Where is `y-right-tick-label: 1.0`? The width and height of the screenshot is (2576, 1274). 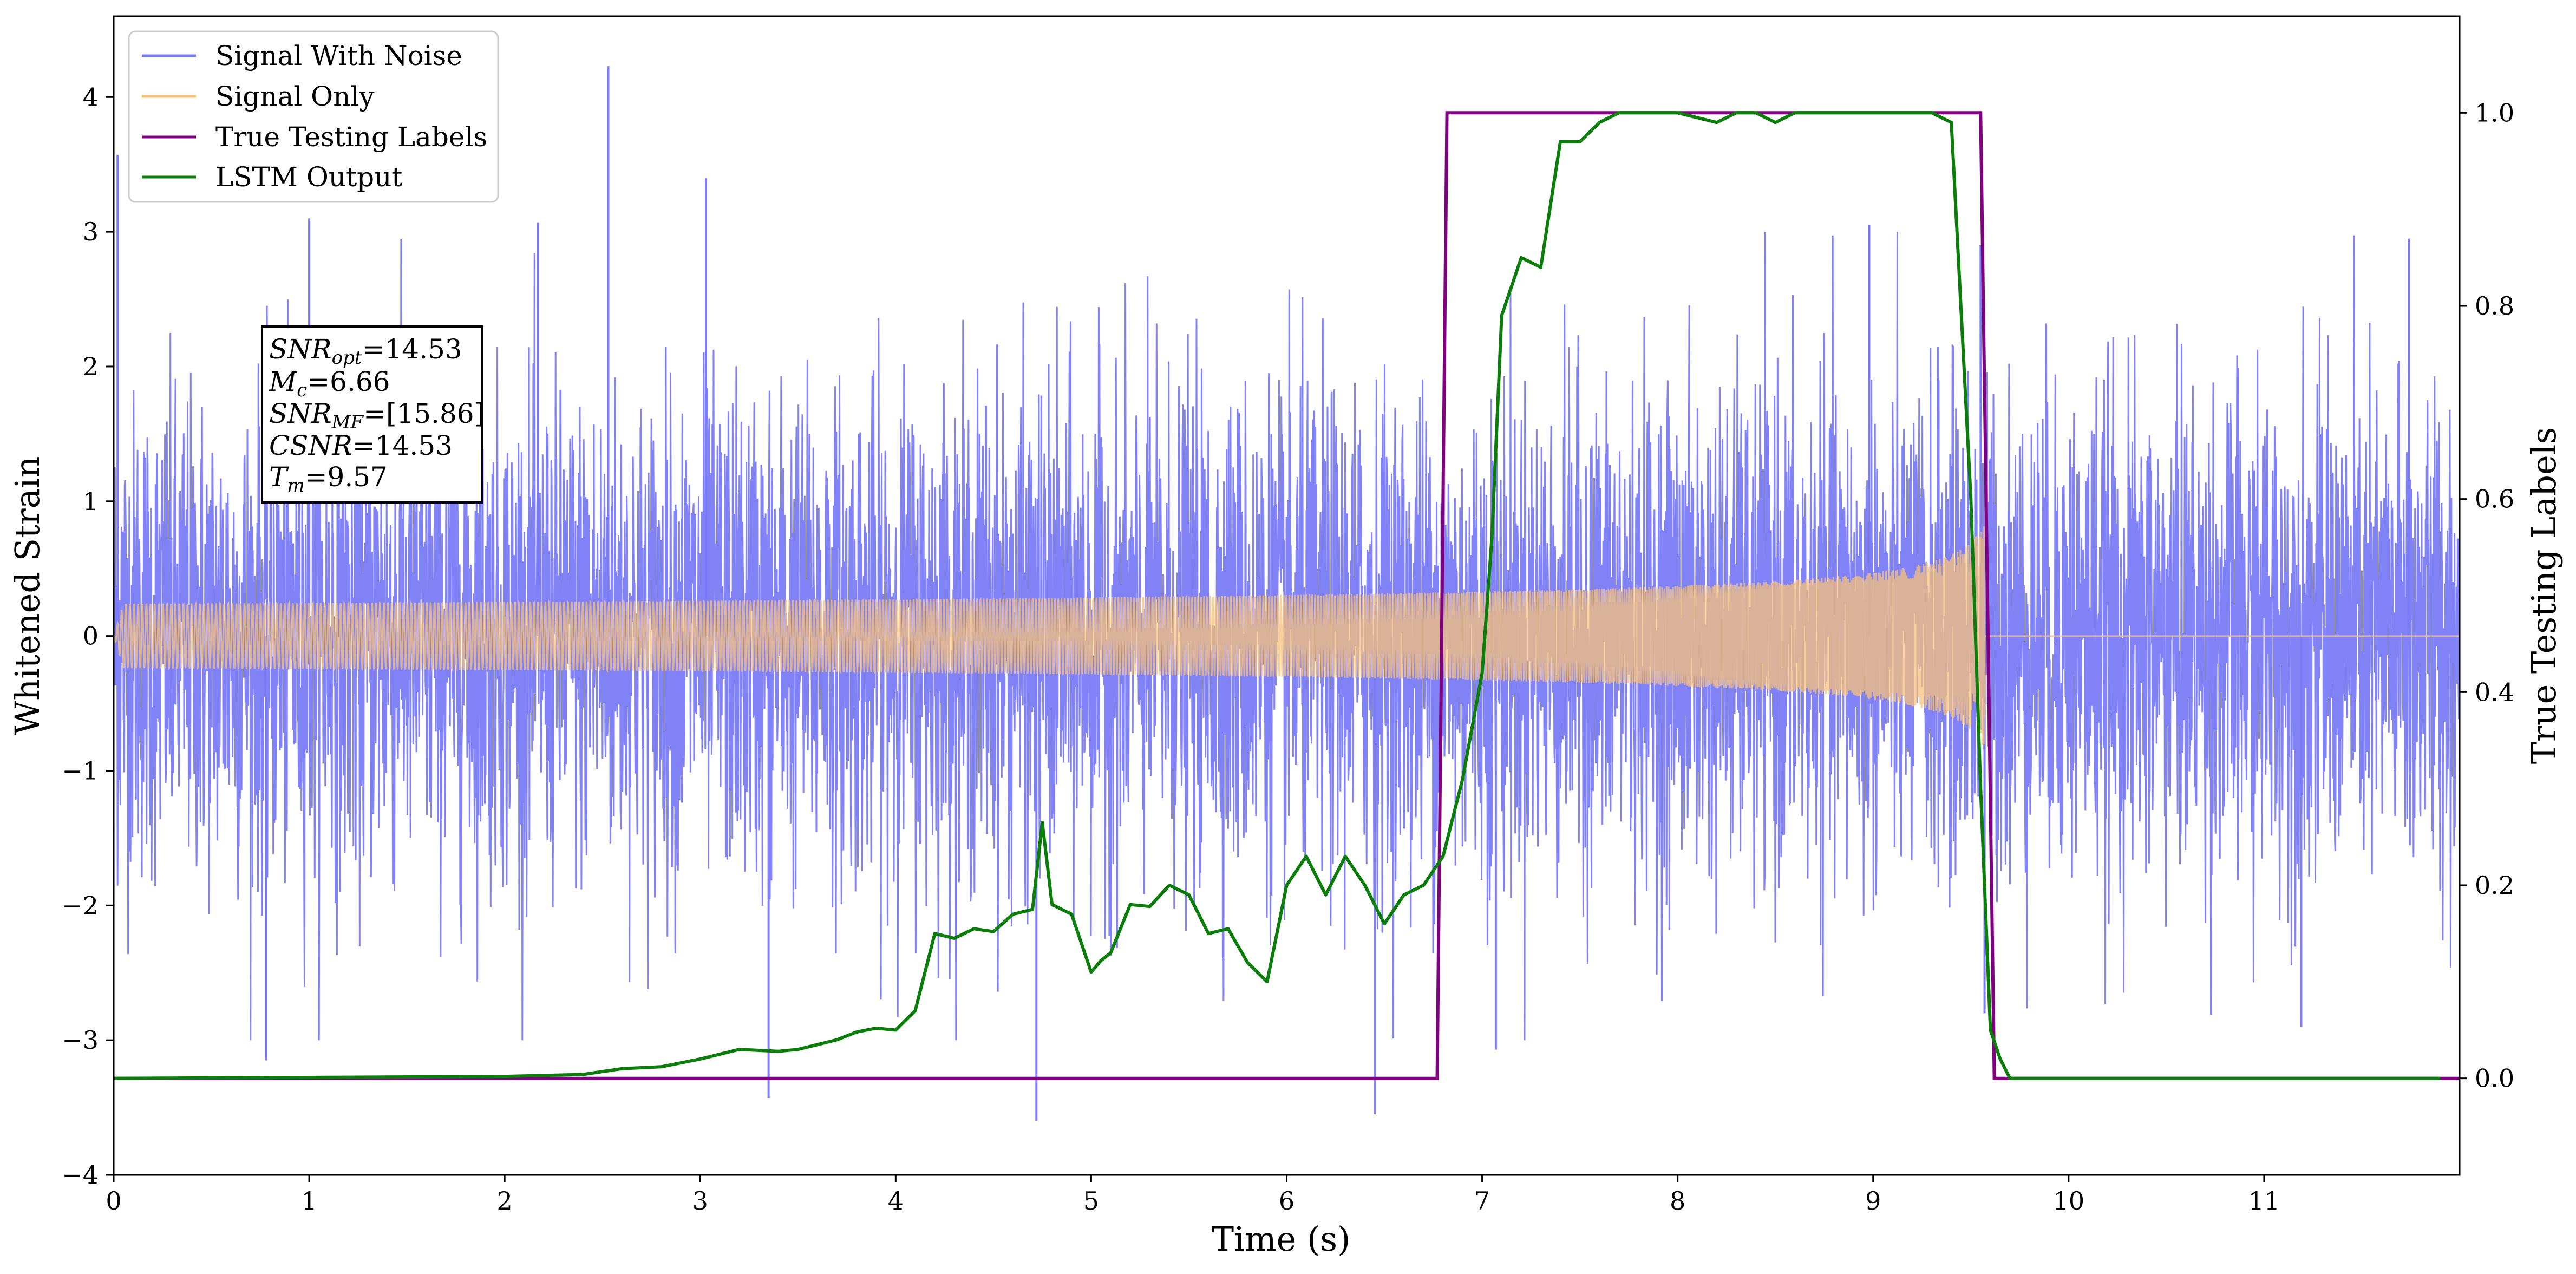
y-right-tick-label: 1.0 is located at coordinates (2495, 112).